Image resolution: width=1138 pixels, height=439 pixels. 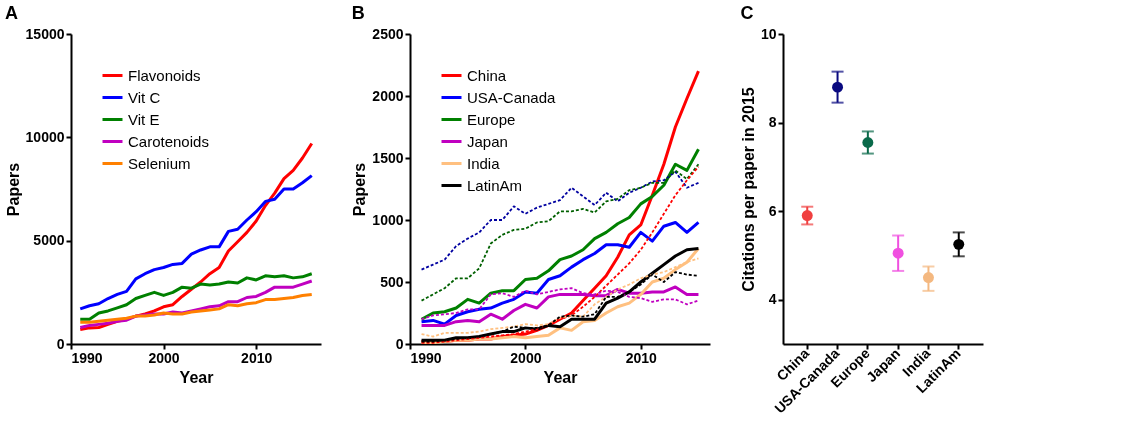 I want to click on y-tick-label: 10000, so click(x=45, y=136).